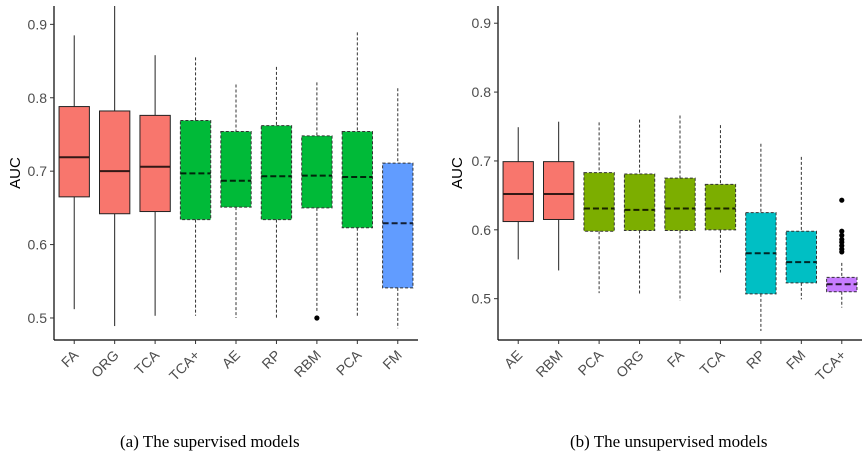  I want to click on caption-unsupervised: (b) The unsupervised models, so click(669, 441).